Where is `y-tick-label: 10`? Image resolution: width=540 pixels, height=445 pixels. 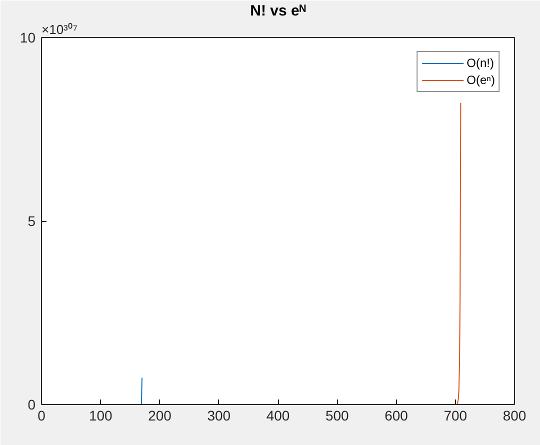
y-tick-label: 10 is located at coordinates (28, 38).